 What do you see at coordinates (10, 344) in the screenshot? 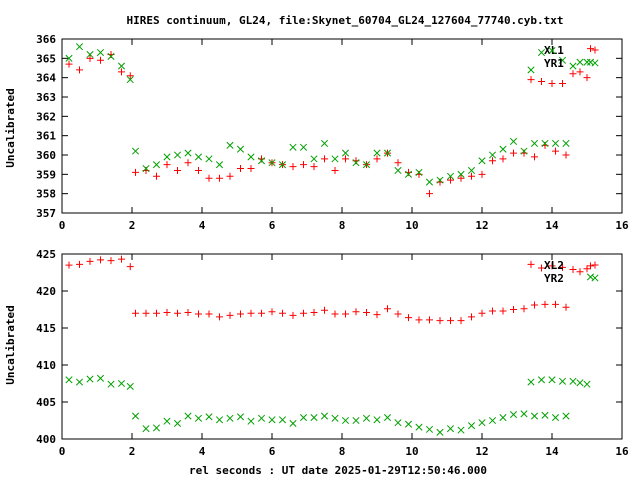
I see `bottom-panel-y-label: Uncalibrated` at bounding box center [10, 344].